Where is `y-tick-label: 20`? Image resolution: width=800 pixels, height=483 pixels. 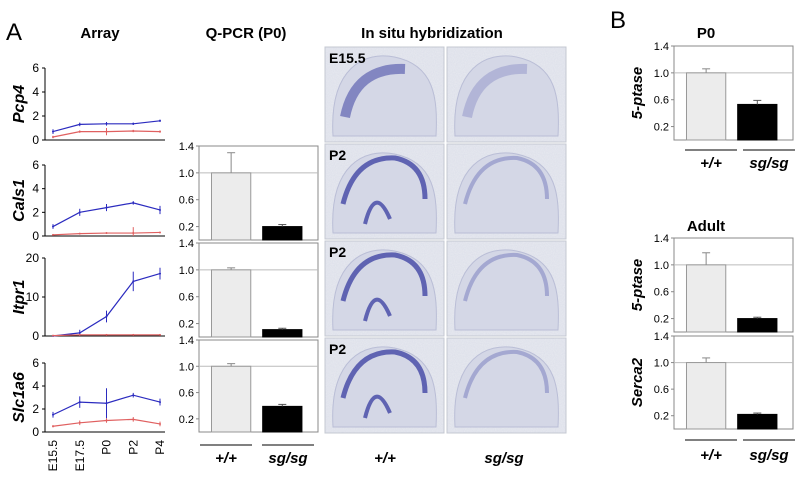 y-tick-label: 20 is located at coordinates (33, 258).